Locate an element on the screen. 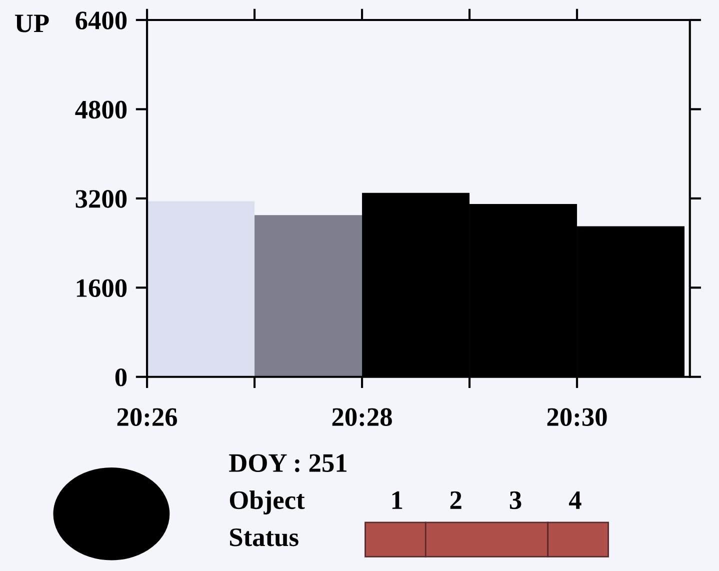  y-tick-label: 6400 is located at coordinates (101, 21).